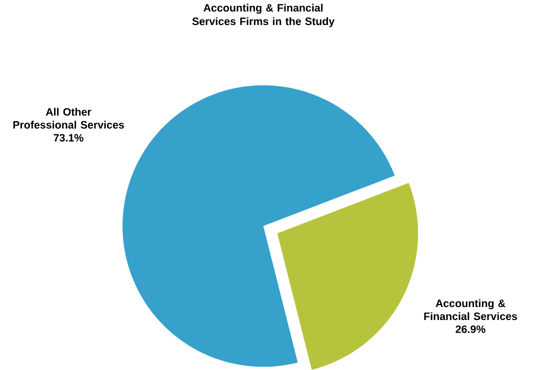  I want to click on data-label: 26.9%, so click(471, 330).